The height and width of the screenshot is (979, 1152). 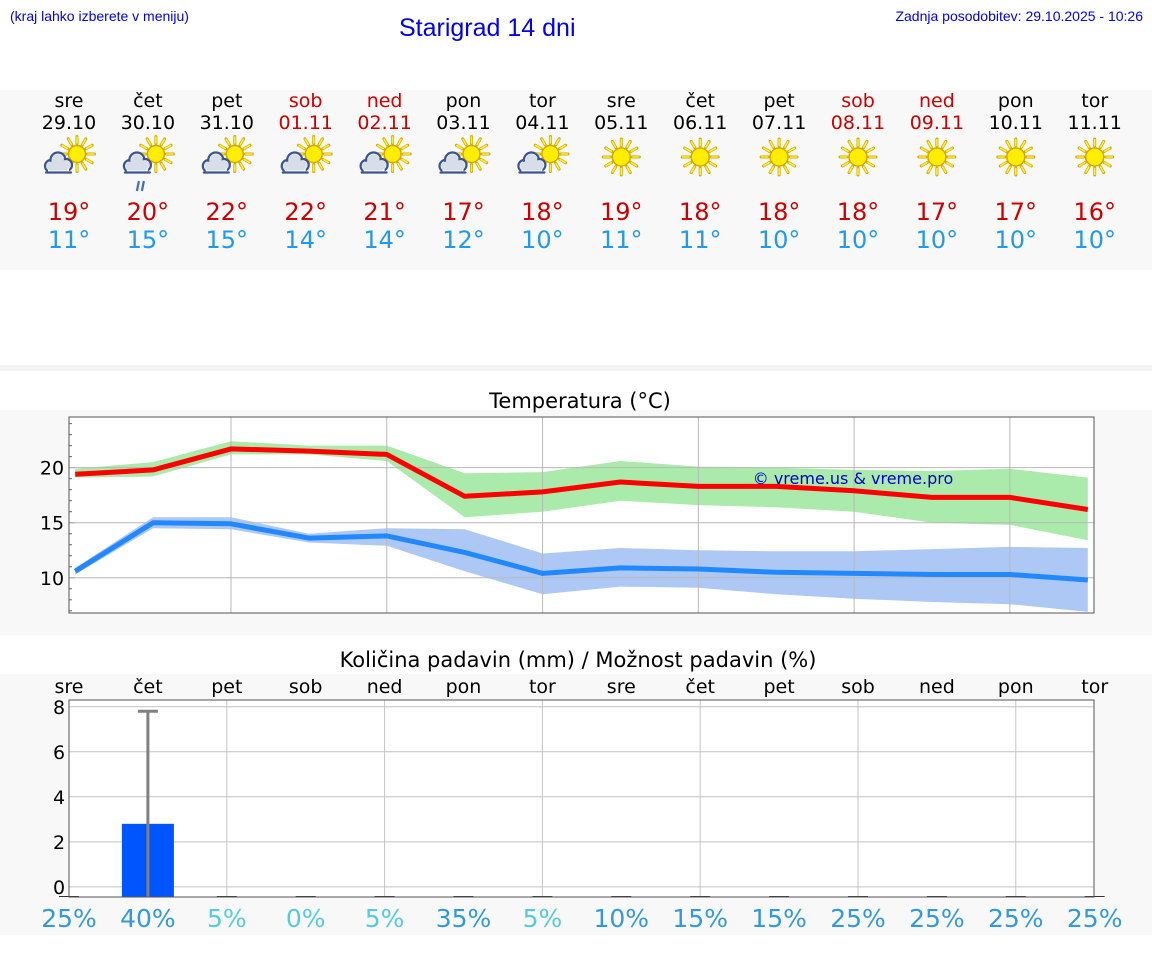 I want to click on max-temp: 22°, so click(x=305, y=212).